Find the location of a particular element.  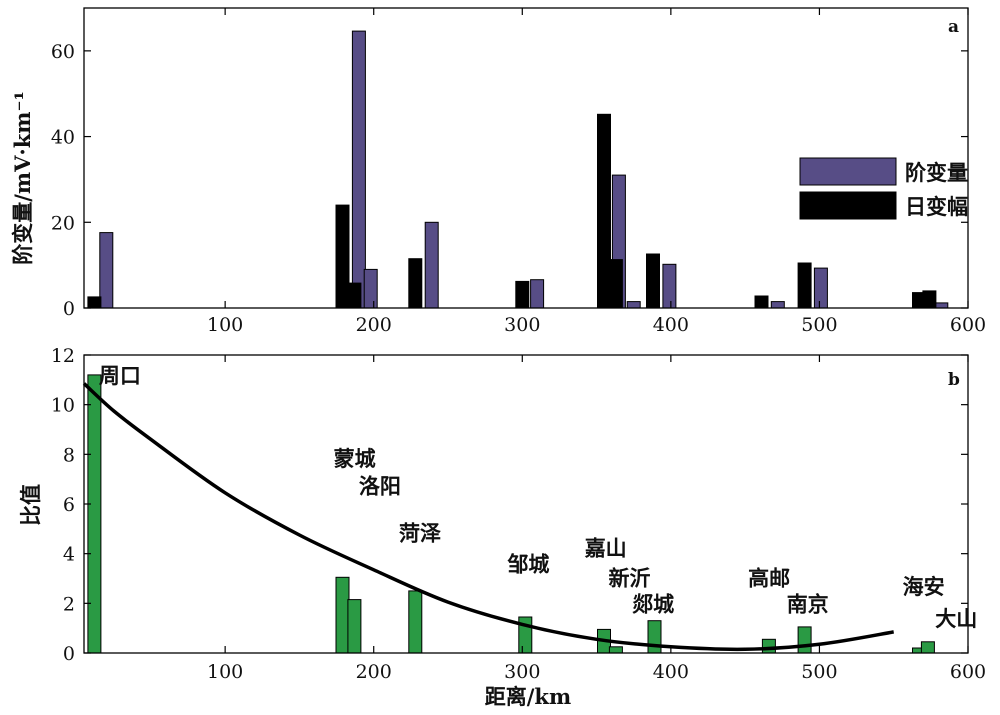

a-ytick-label-3: 60 is located at coordinates (63, 52).